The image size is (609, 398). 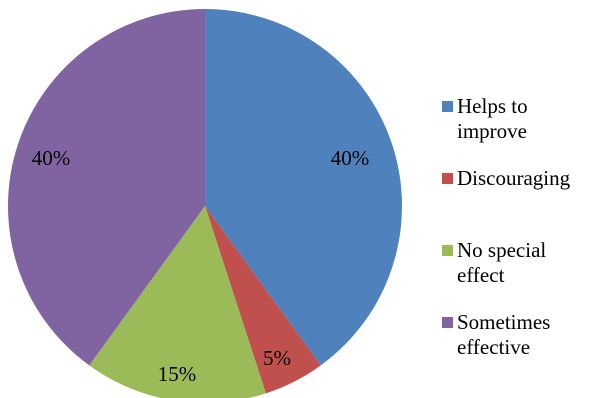 I want to click on legend-item-discouraging: Discouraging, so click(x=525, y=178).